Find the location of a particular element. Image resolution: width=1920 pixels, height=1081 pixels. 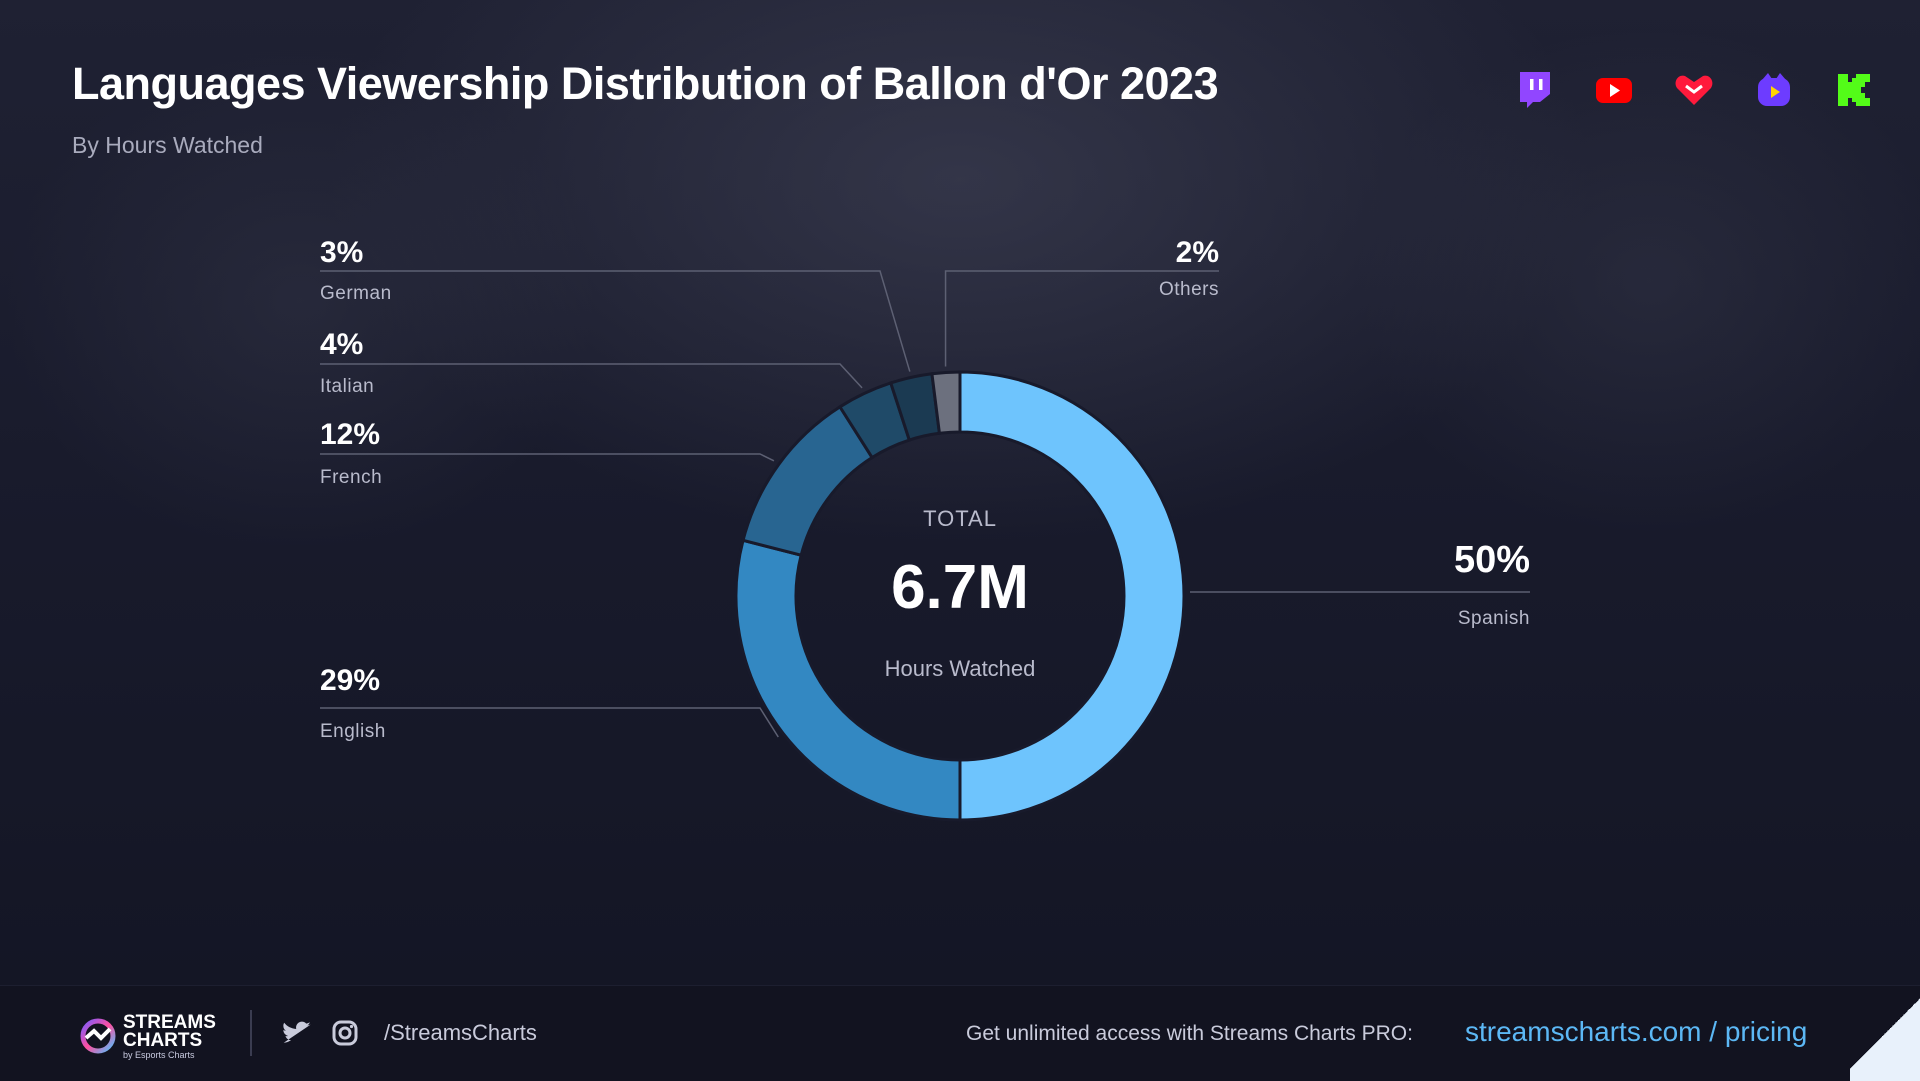

social-handle: /StreamsCharts is located at coordinates (460, 1032).